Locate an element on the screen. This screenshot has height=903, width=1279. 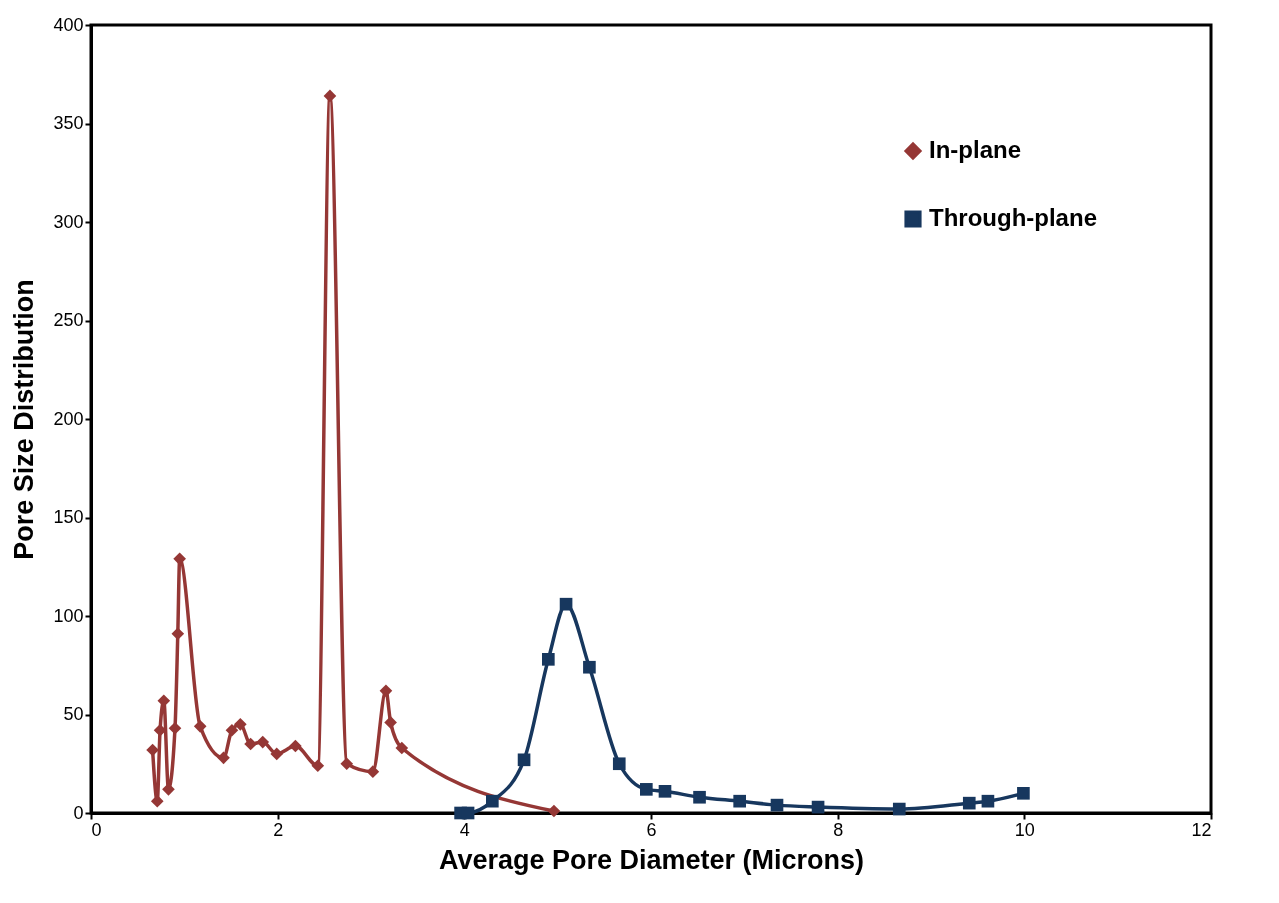
x-tick-label: 8 is located at coordinates (838, 829).